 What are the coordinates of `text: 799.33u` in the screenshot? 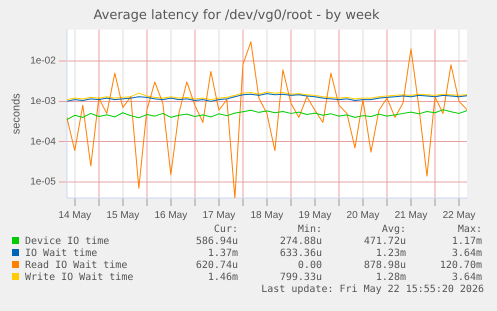 It's located at (300, 278).